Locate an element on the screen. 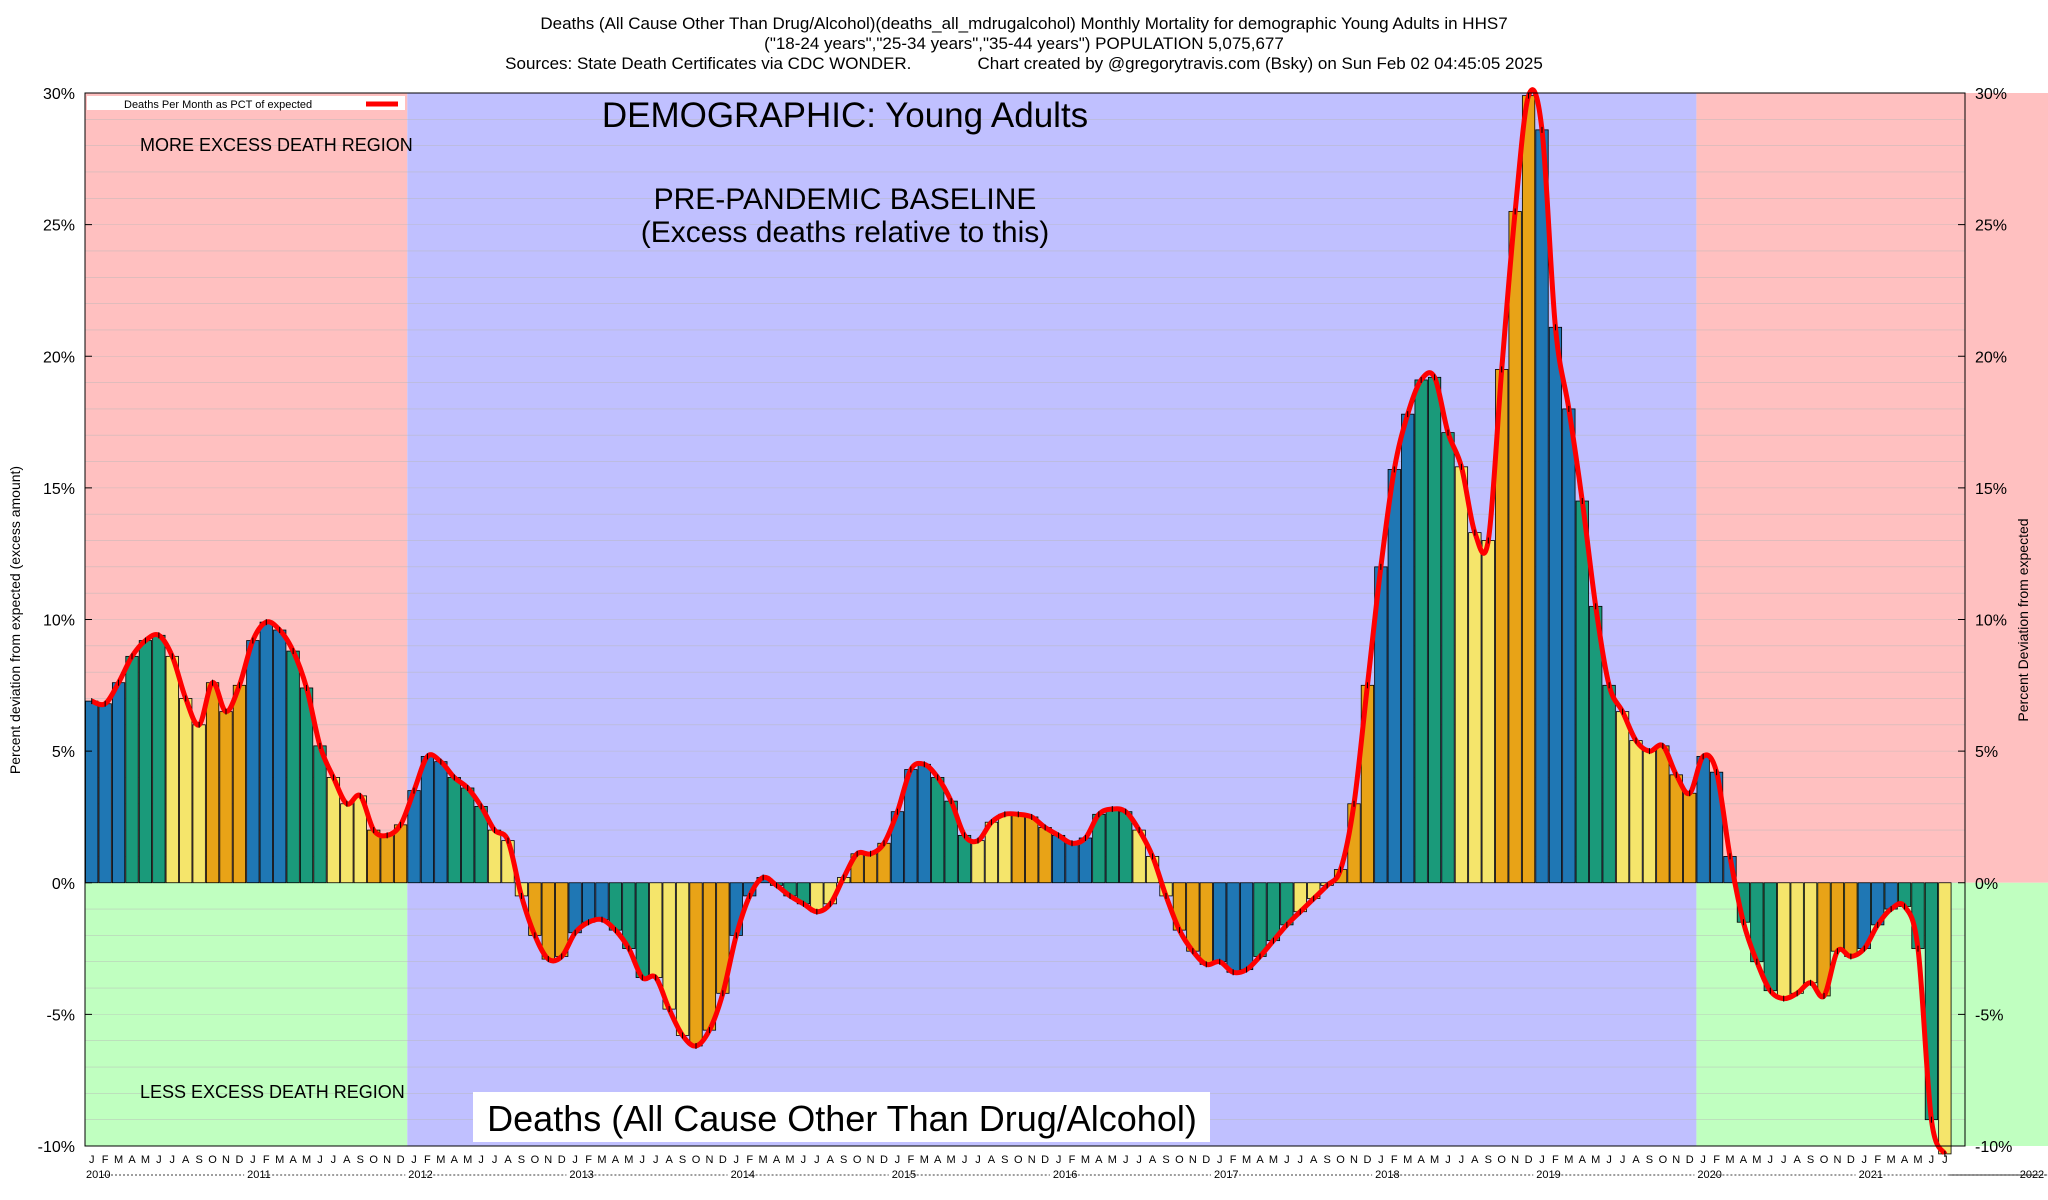  legend-label: Deaths Per Month as PCT of expected is located at coordinates (218, 105).